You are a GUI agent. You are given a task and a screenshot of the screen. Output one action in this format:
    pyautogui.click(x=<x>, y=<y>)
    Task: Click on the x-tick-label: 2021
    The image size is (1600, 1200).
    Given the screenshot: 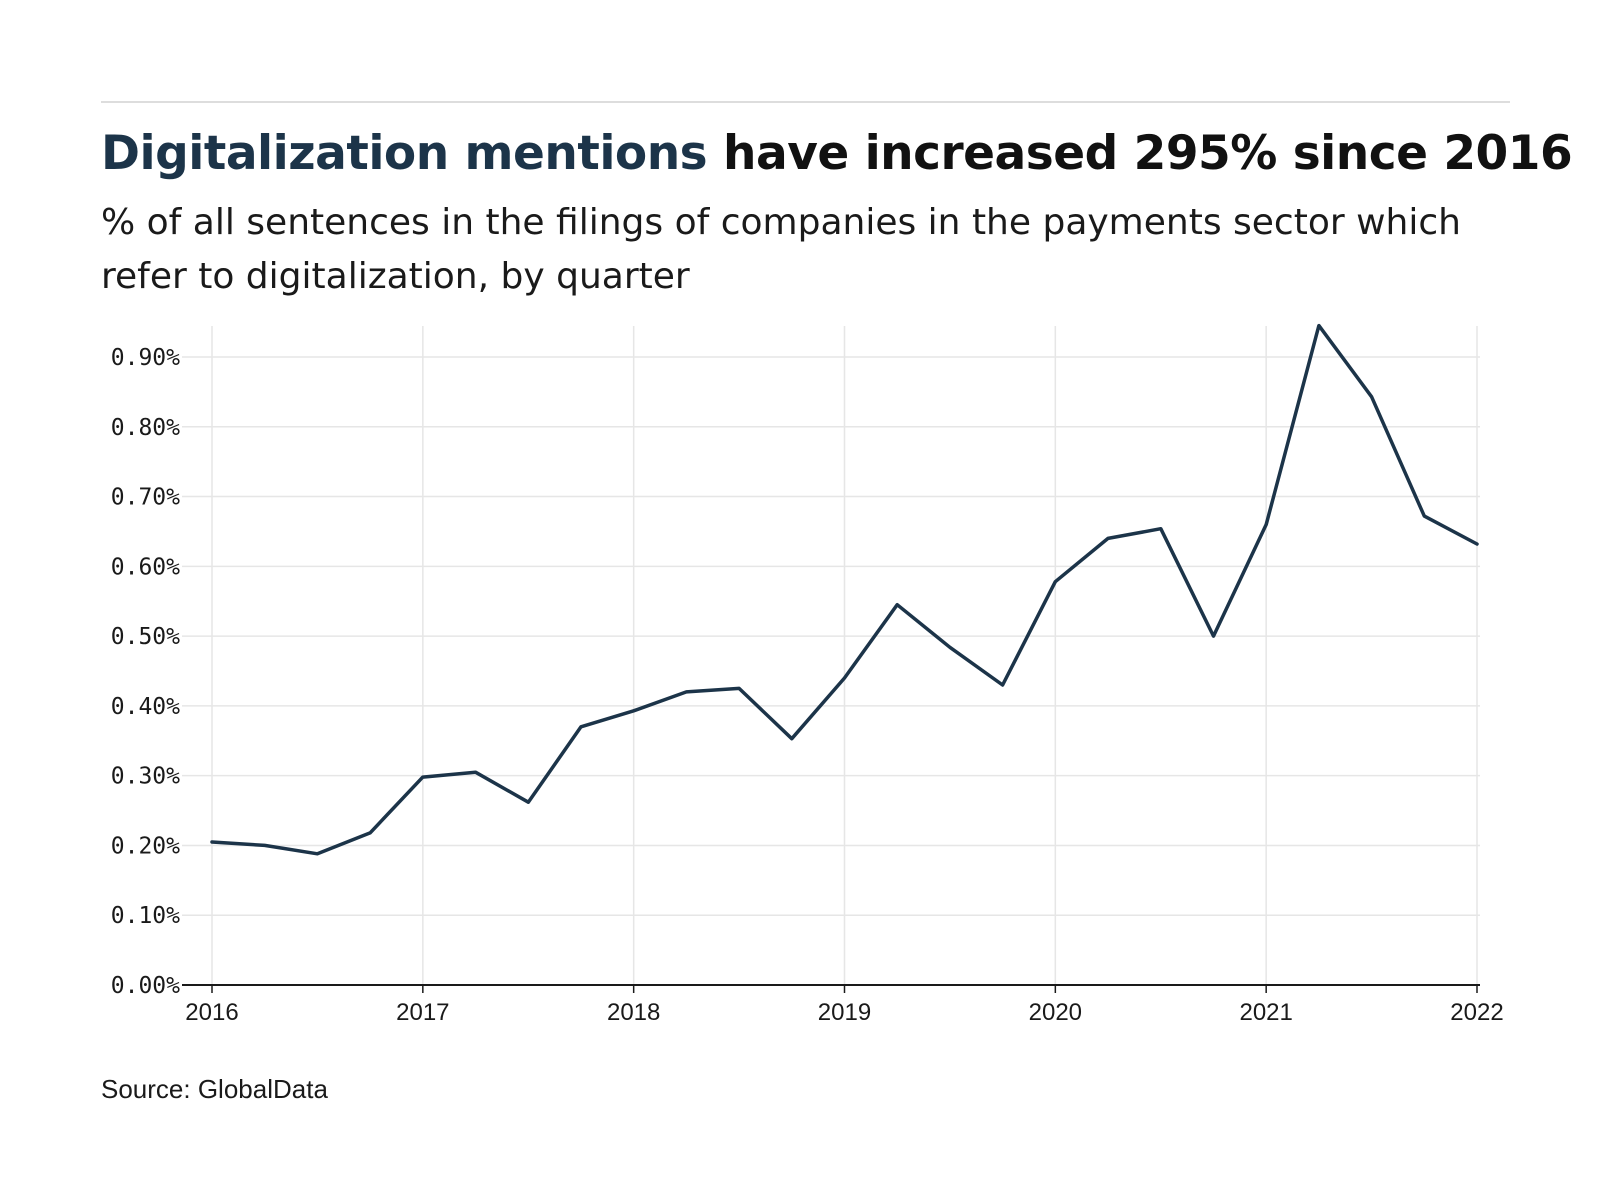 What is the action you would take?
    pyautogui.click(x=1265, y=1012)
    